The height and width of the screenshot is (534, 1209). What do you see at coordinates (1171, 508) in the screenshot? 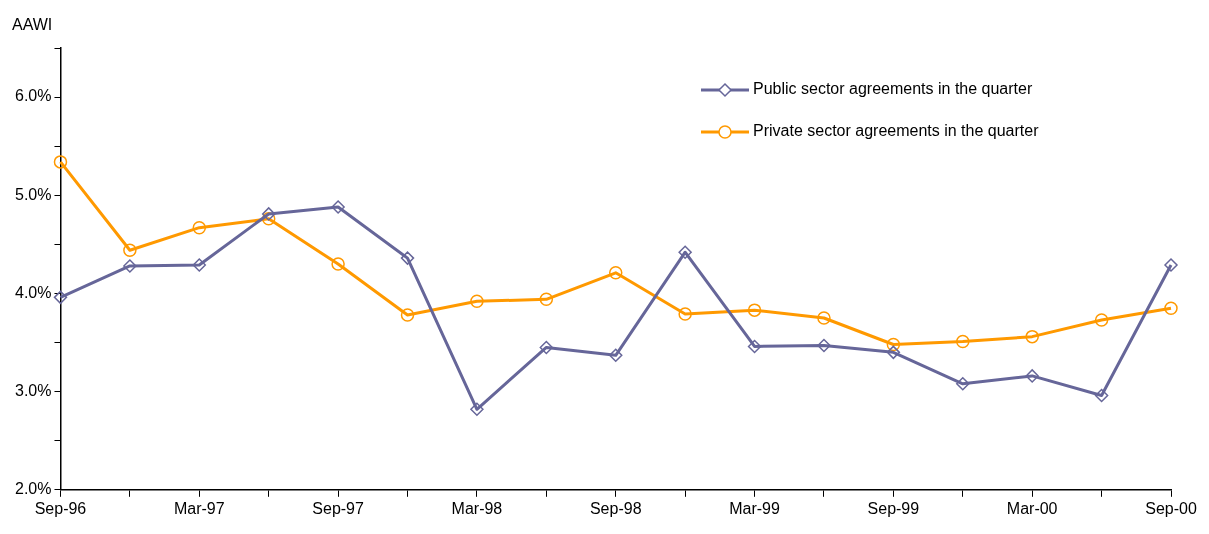
I see `x-tick-label: Sep-00` at bounding box center [1171, 508].